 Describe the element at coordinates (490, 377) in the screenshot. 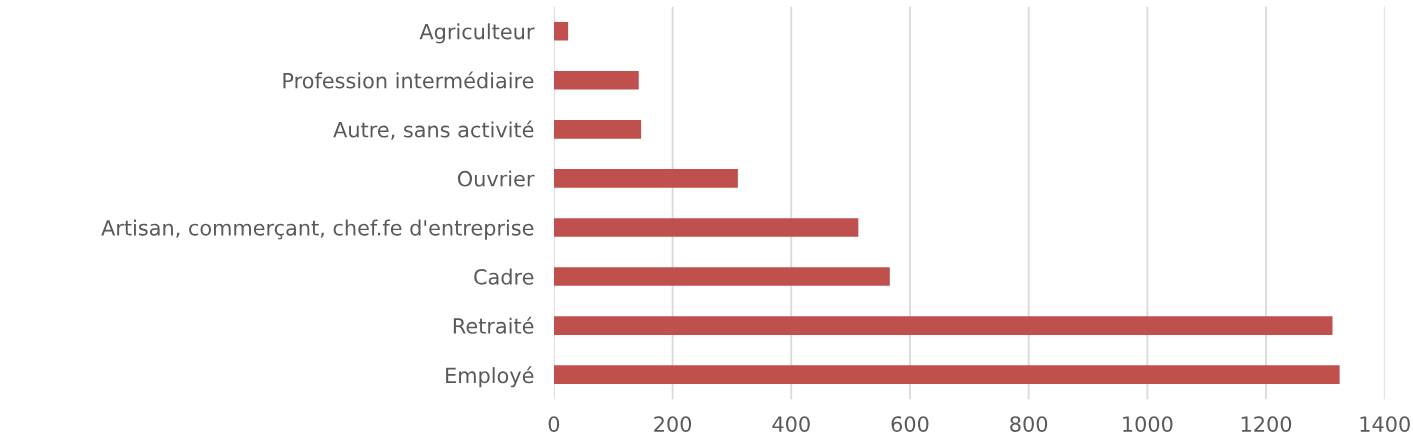

I see `y-tick-label: Employé` at that location.